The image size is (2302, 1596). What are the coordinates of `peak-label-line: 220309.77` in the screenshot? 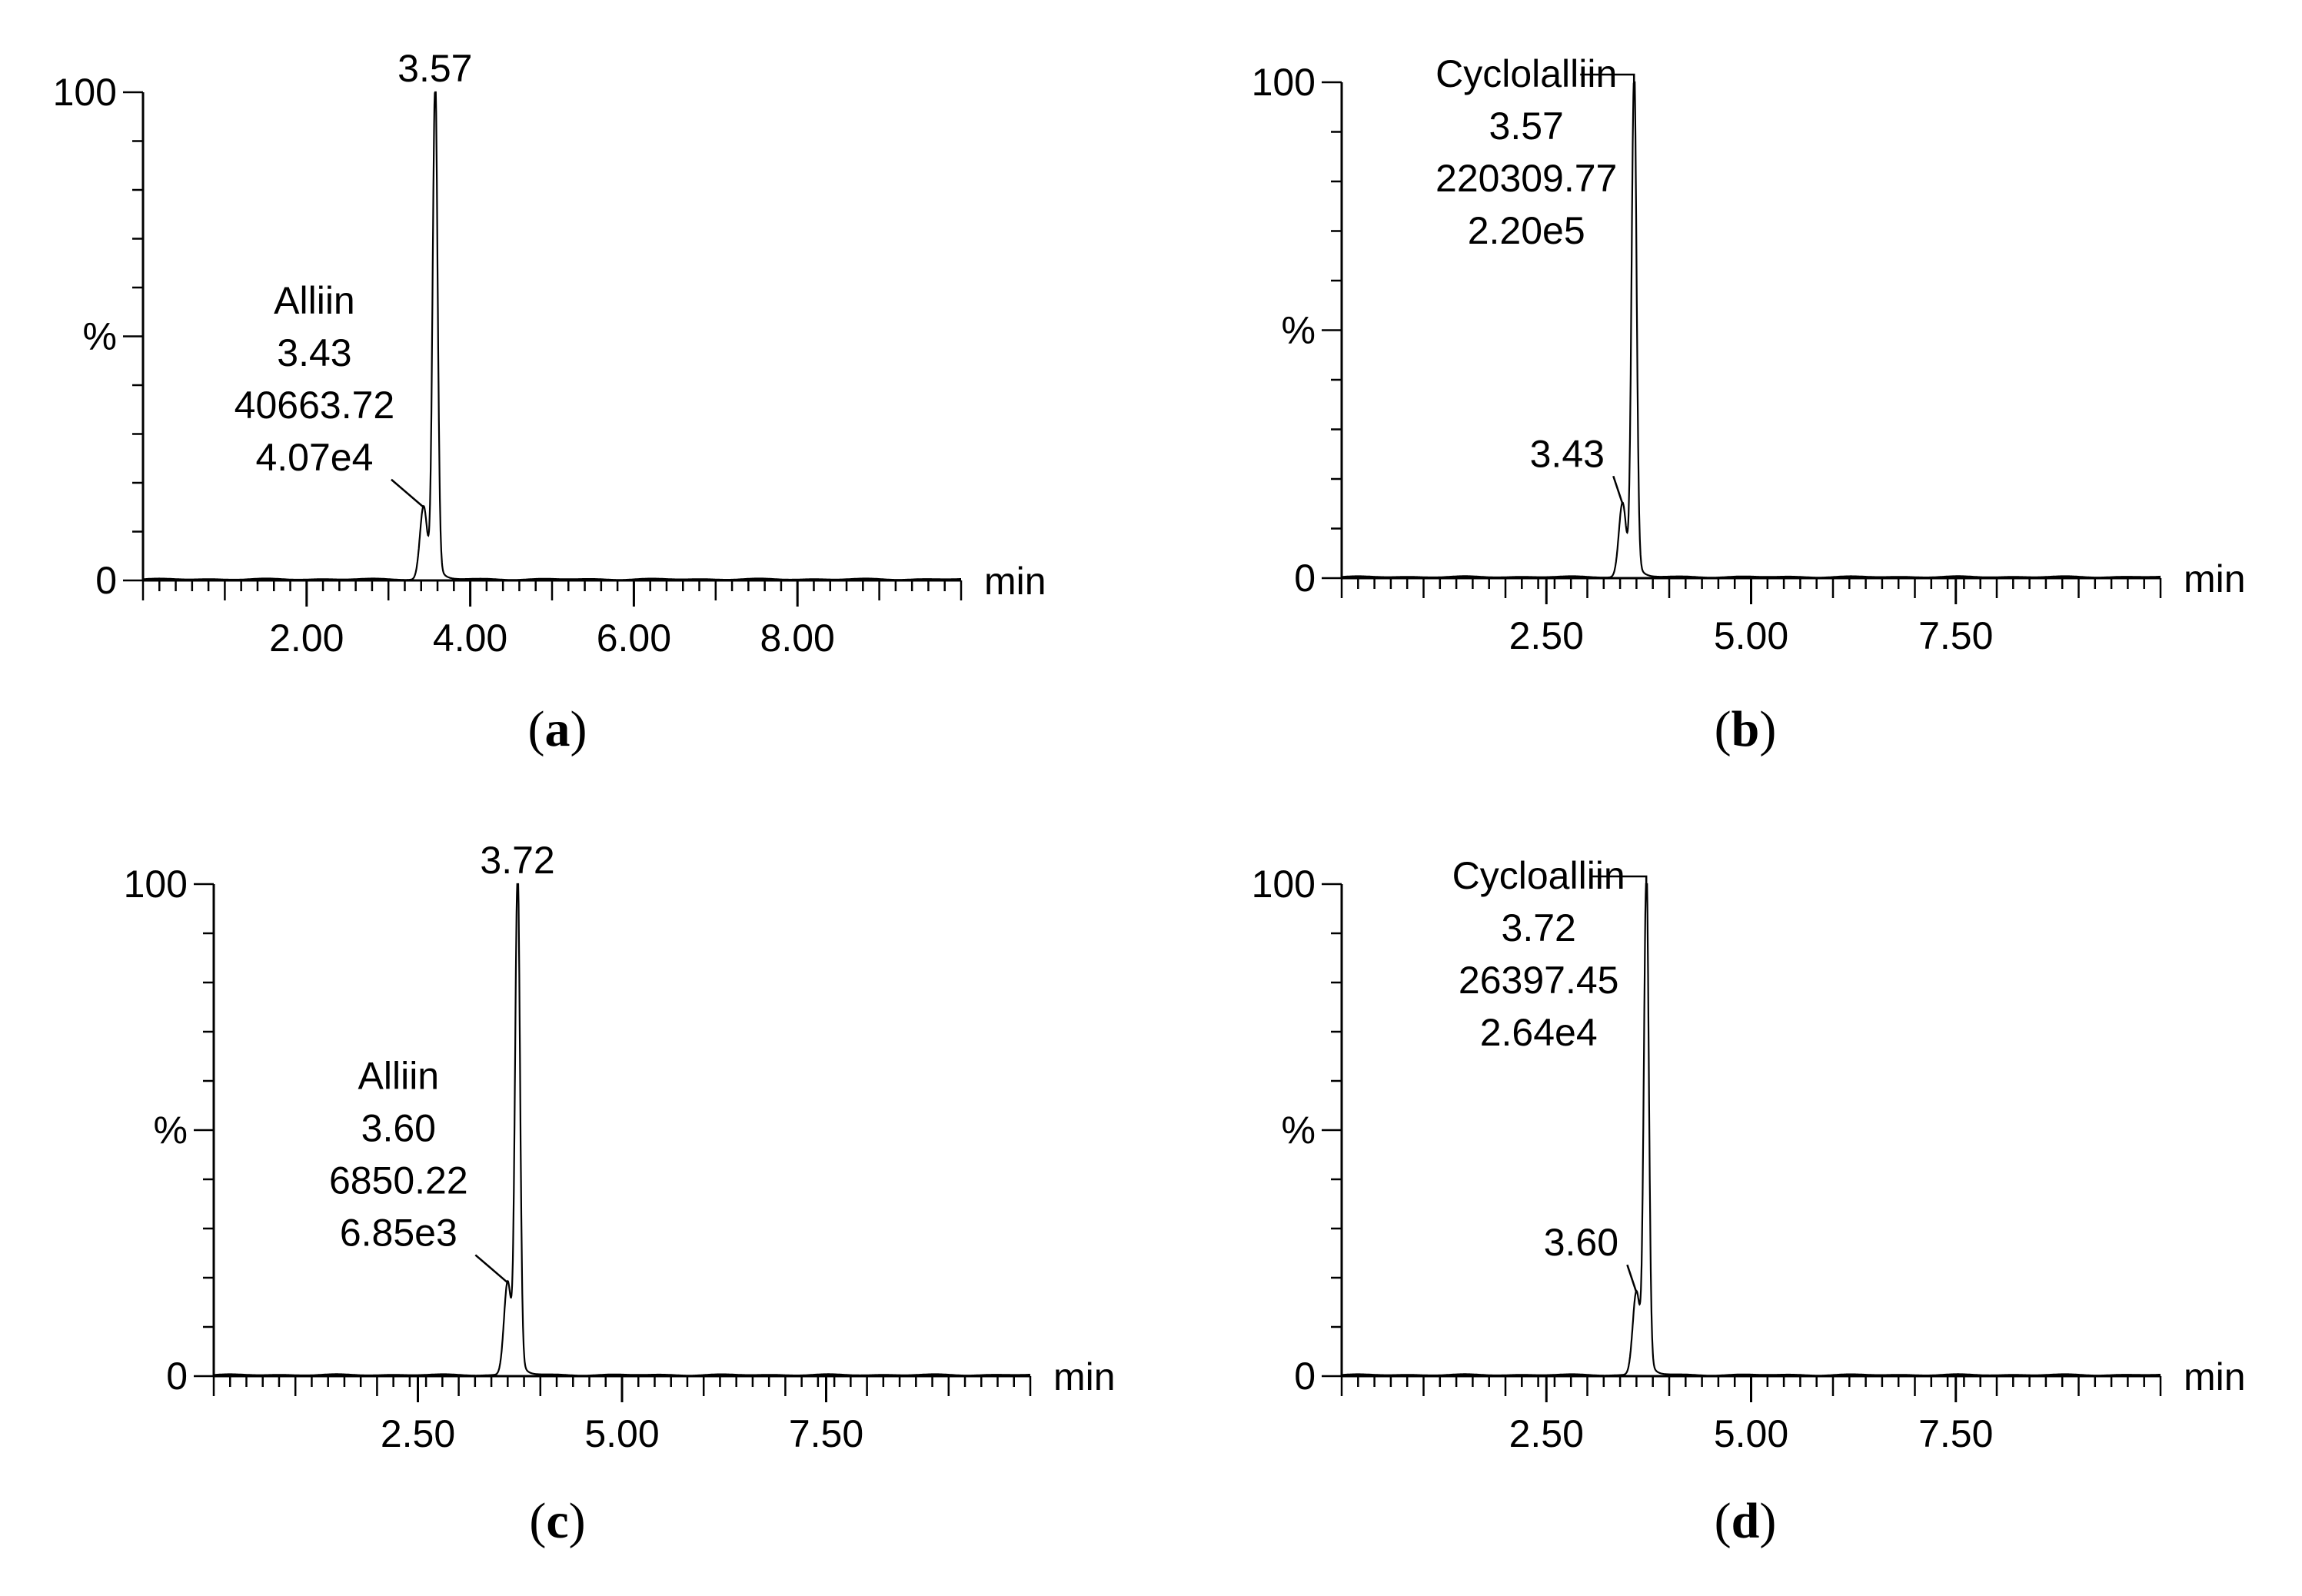 It's located at (1526, 178).